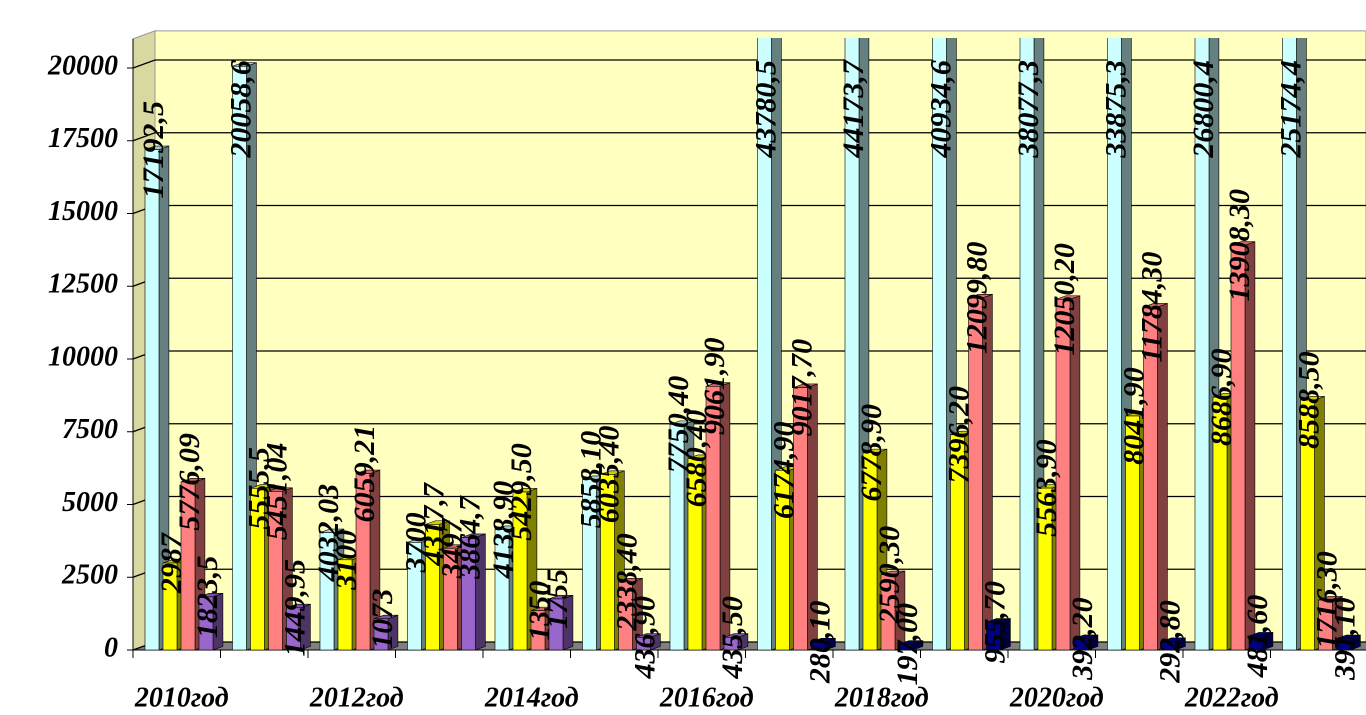  Describe the element at coordinates (958, 435) in the screenshot. I see `value-label: 7396,20` at that location.